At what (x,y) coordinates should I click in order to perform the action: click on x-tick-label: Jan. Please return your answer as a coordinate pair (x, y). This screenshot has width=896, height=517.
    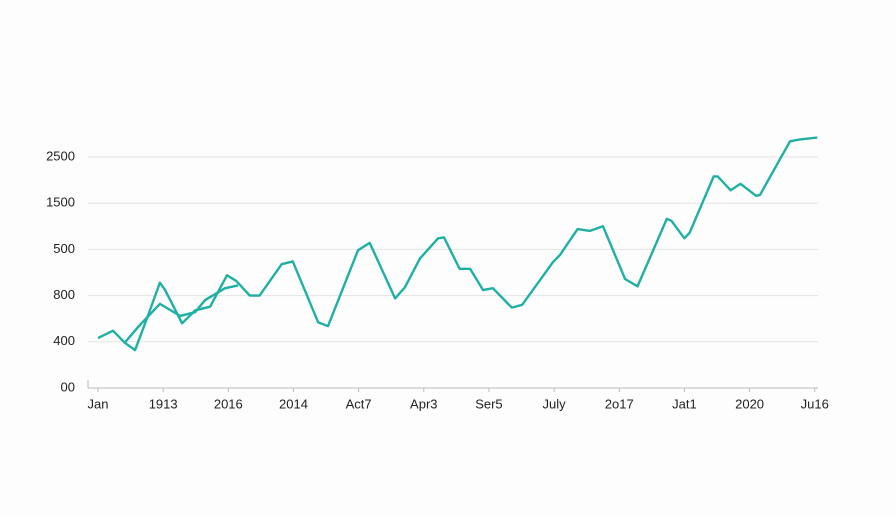
    Looking at the image, I should click on (98, 403).